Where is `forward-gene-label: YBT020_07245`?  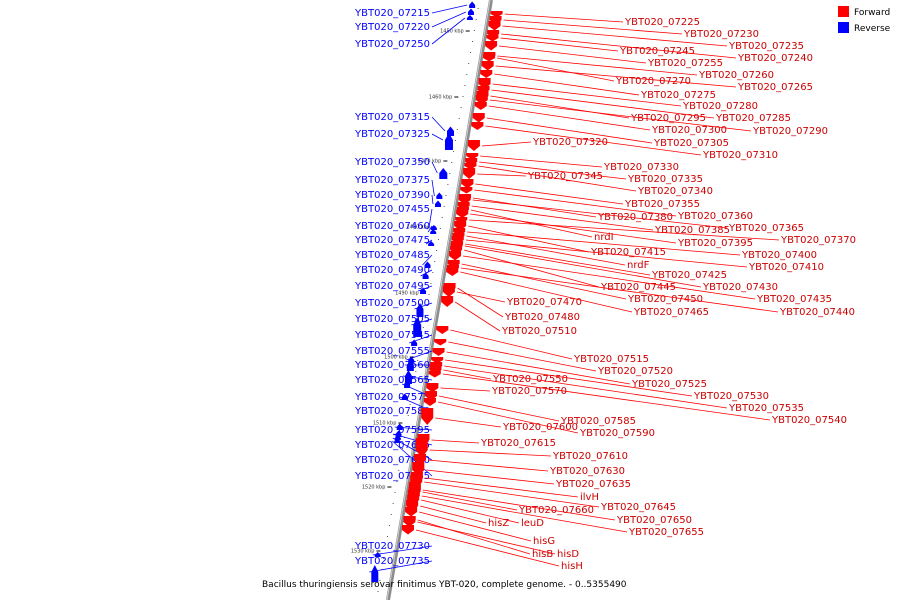
forward-gene-label: YBT020_07245 is located at coordinates (657, 51).